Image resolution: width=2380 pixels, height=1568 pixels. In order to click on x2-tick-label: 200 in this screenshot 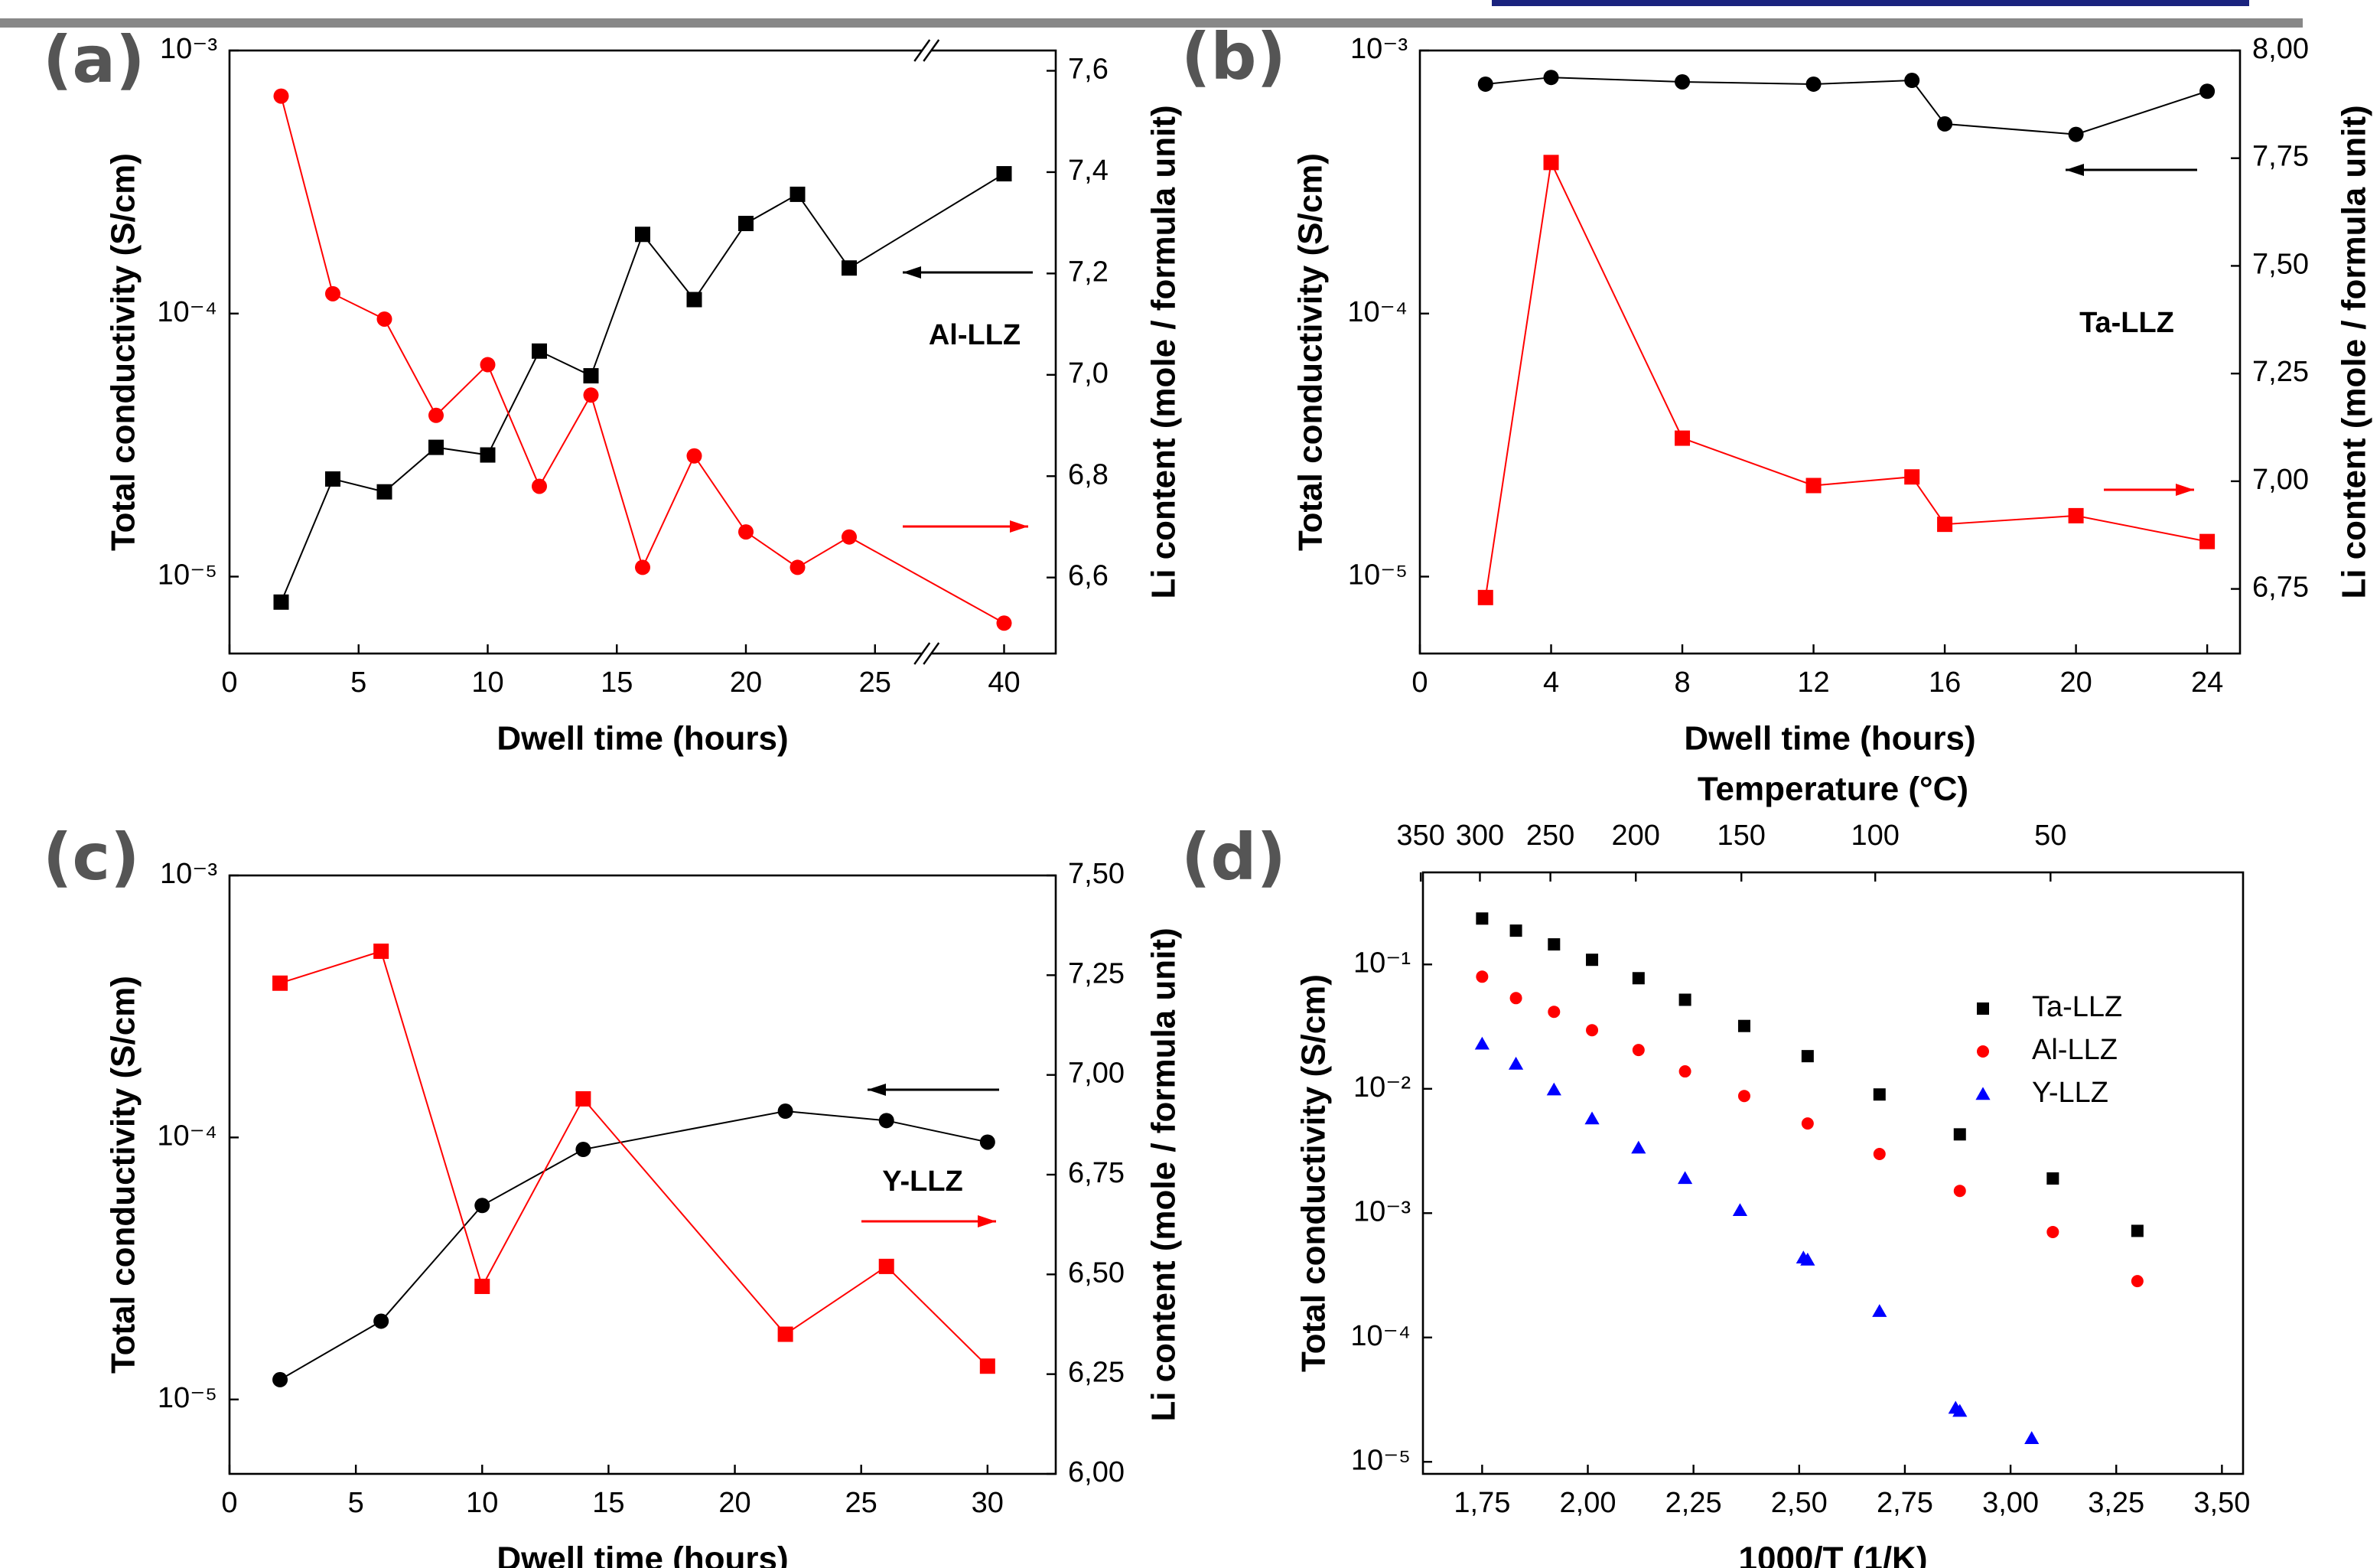, I will do `click(1636, 836)`.